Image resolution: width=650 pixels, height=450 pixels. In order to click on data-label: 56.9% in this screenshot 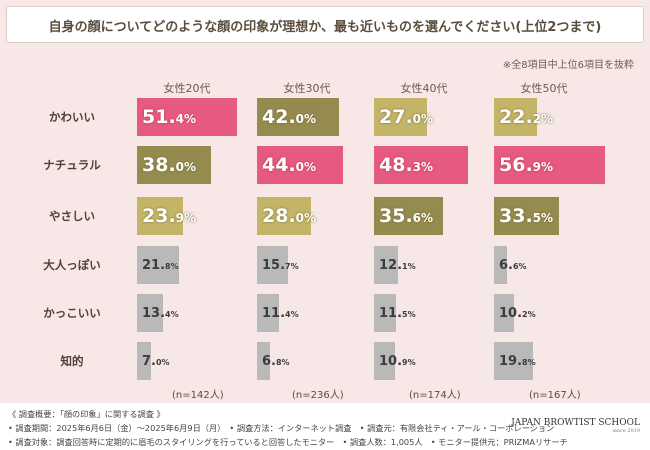, I will do `click(526, 165)`.